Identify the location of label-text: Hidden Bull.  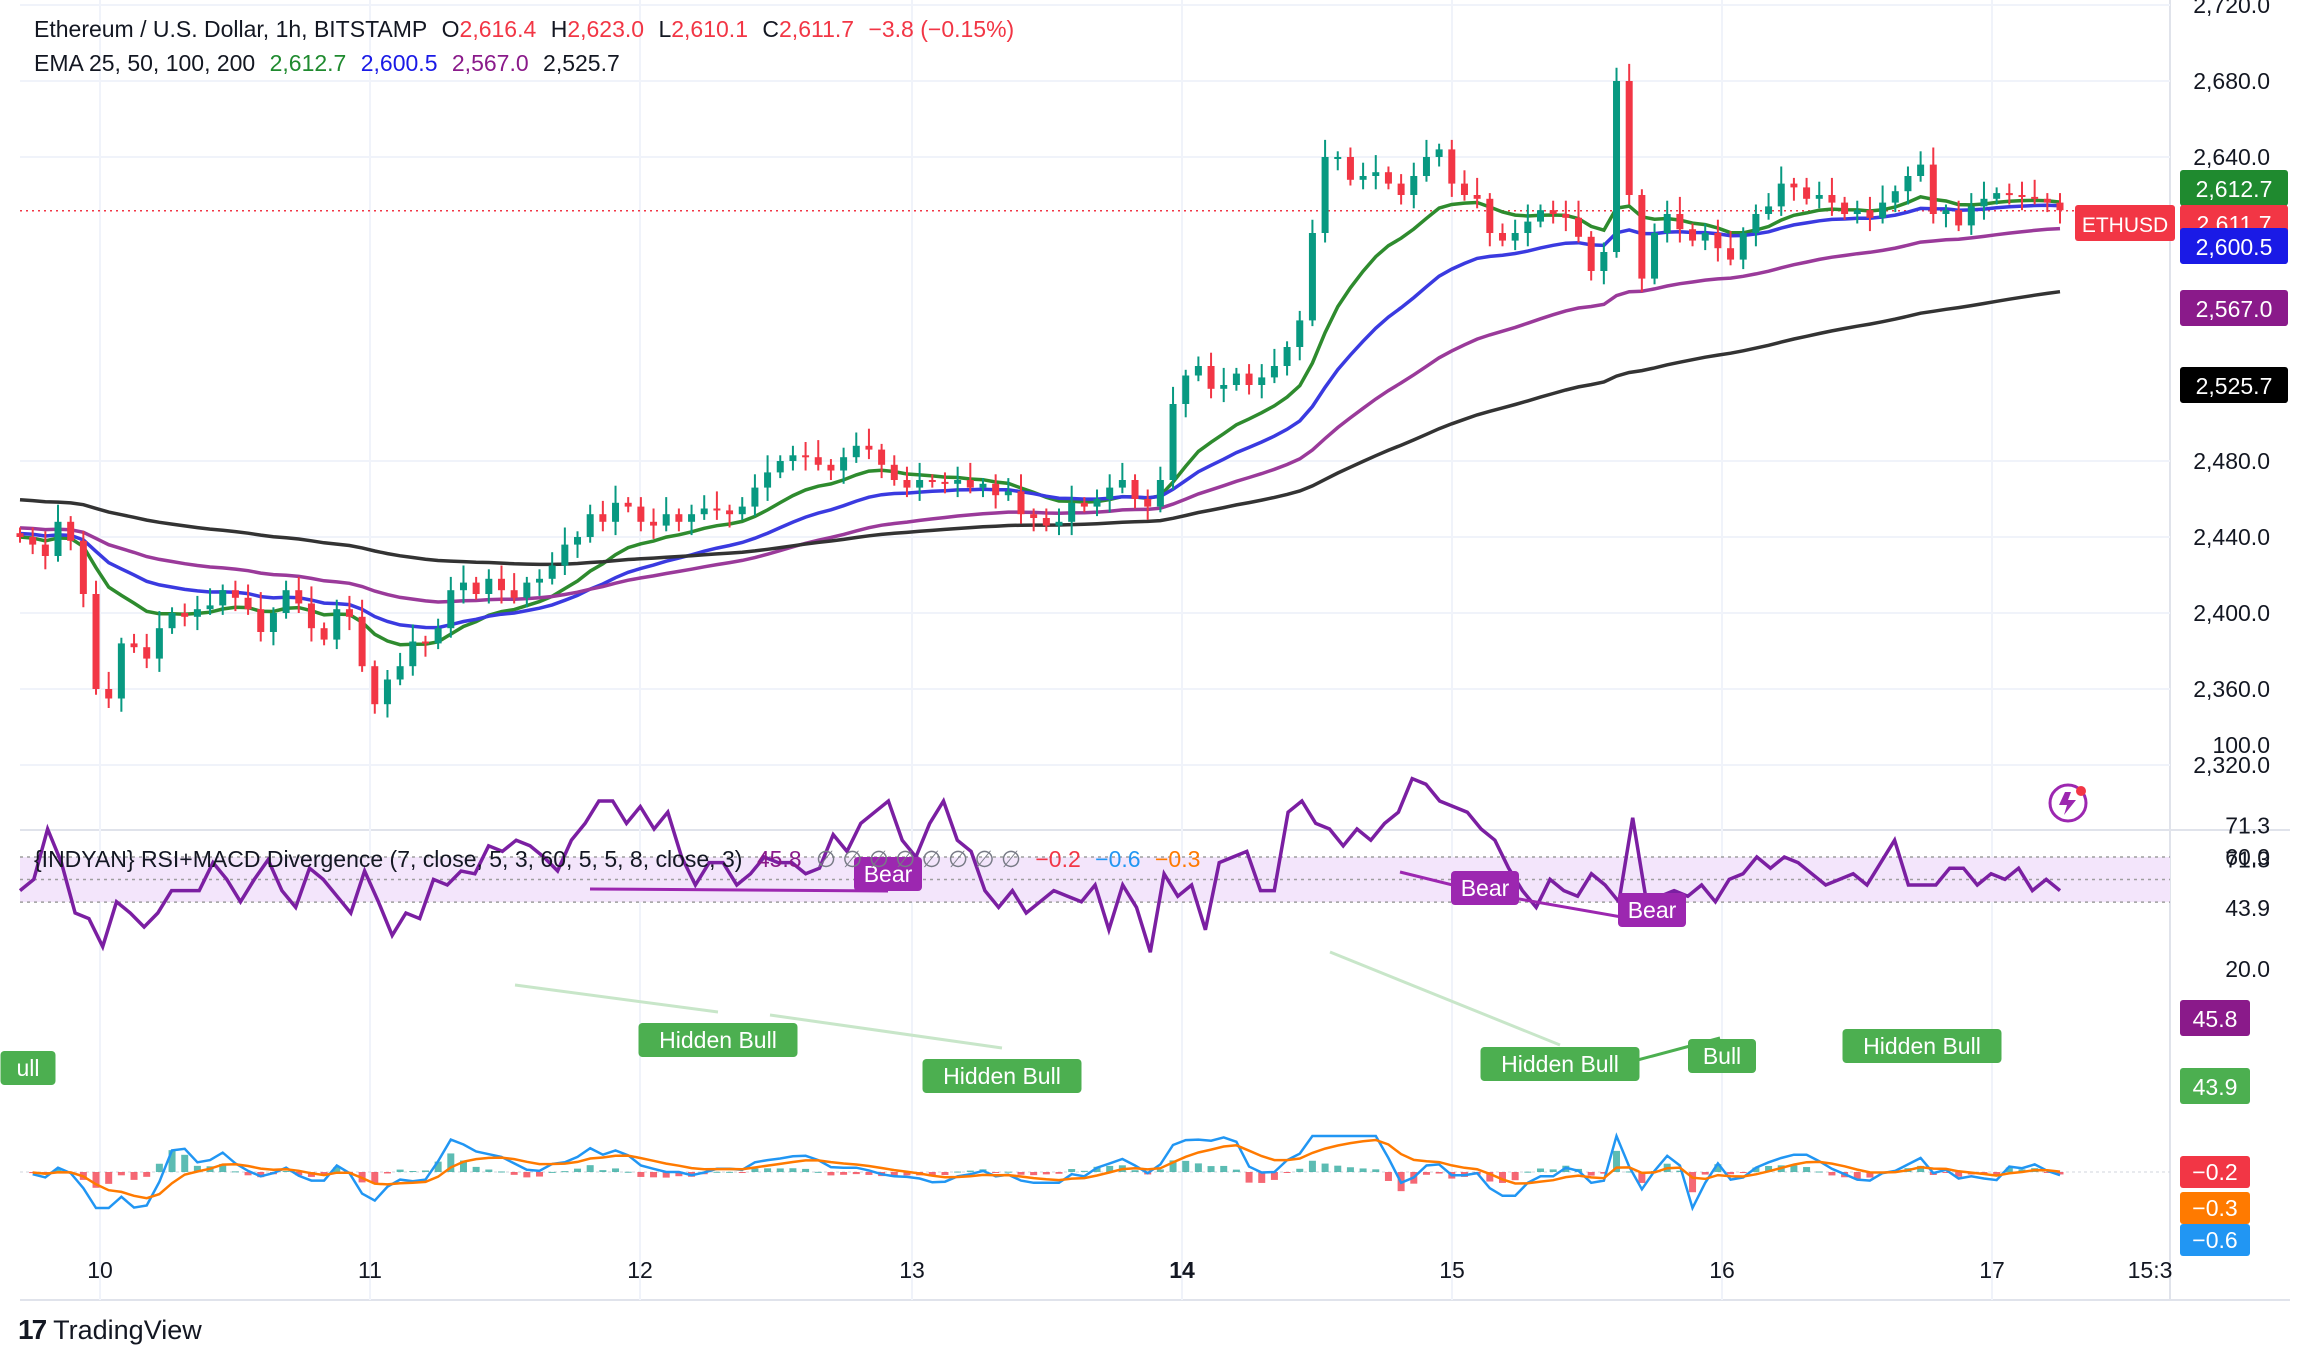
(718, 1040).